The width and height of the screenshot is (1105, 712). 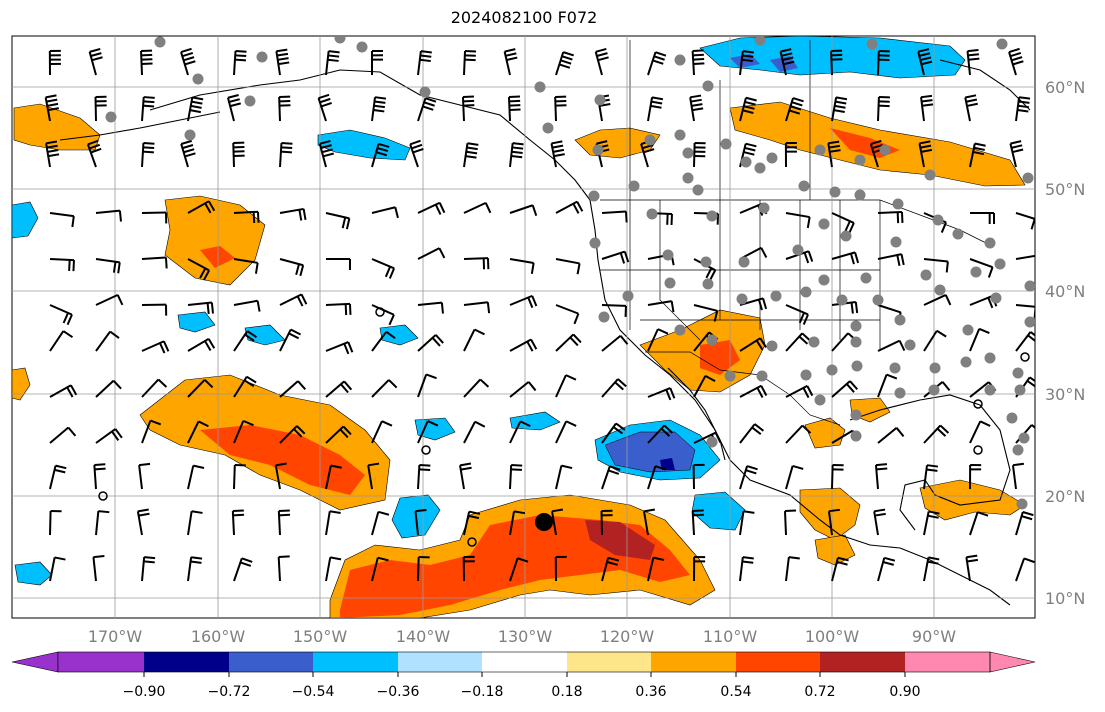 I want to click on lon-label: 110°W, so click(x=730, y=636).